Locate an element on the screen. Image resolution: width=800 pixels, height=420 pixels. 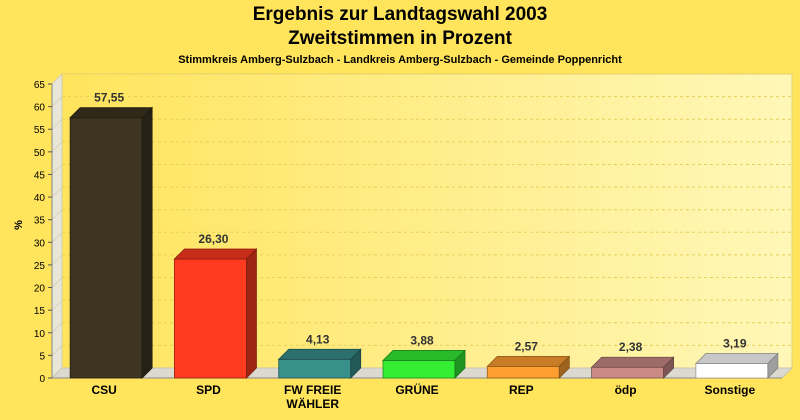
y-tick-label: 0 is located at coordinates (42, 379).